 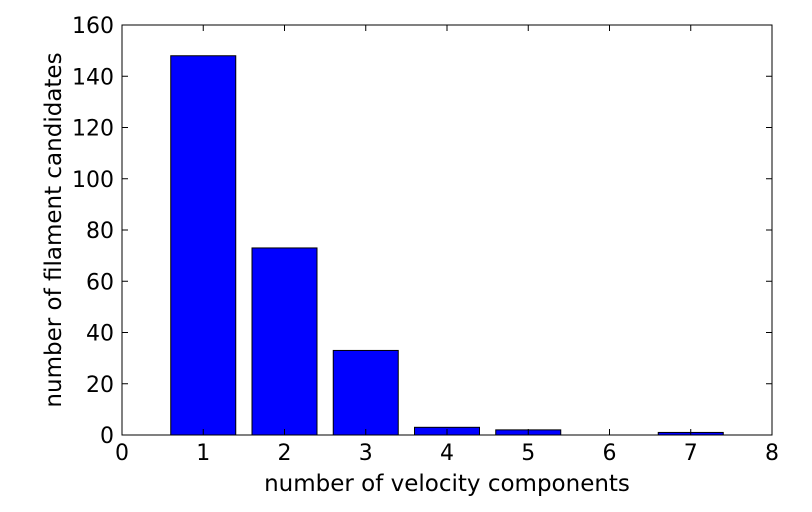 I want to click on x-axis-title: number of velocity components, so click(x=447, y=484).